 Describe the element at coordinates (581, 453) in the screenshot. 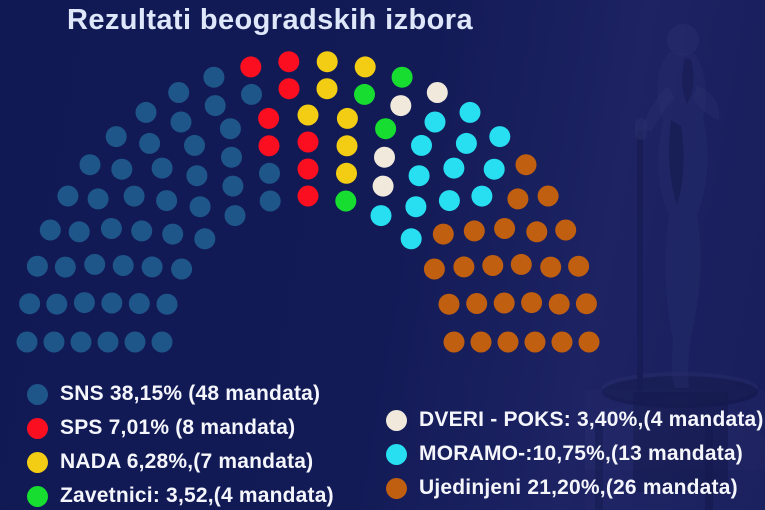

I see `legend-label: MORAMO-:10,75%,(13 mandata)` at that location.